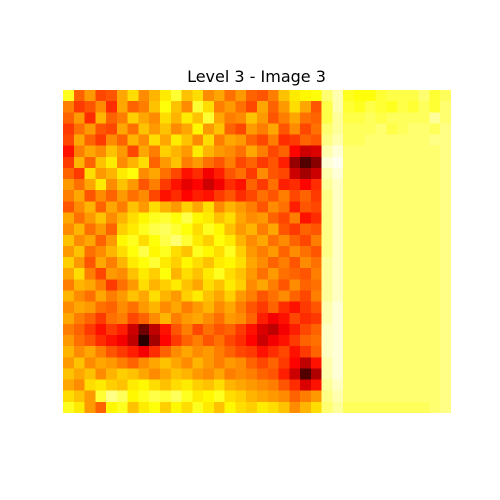 This screenshot has width=500, height=500. I want to click on heatmap-cell-r3-c8, so click(155, 129).